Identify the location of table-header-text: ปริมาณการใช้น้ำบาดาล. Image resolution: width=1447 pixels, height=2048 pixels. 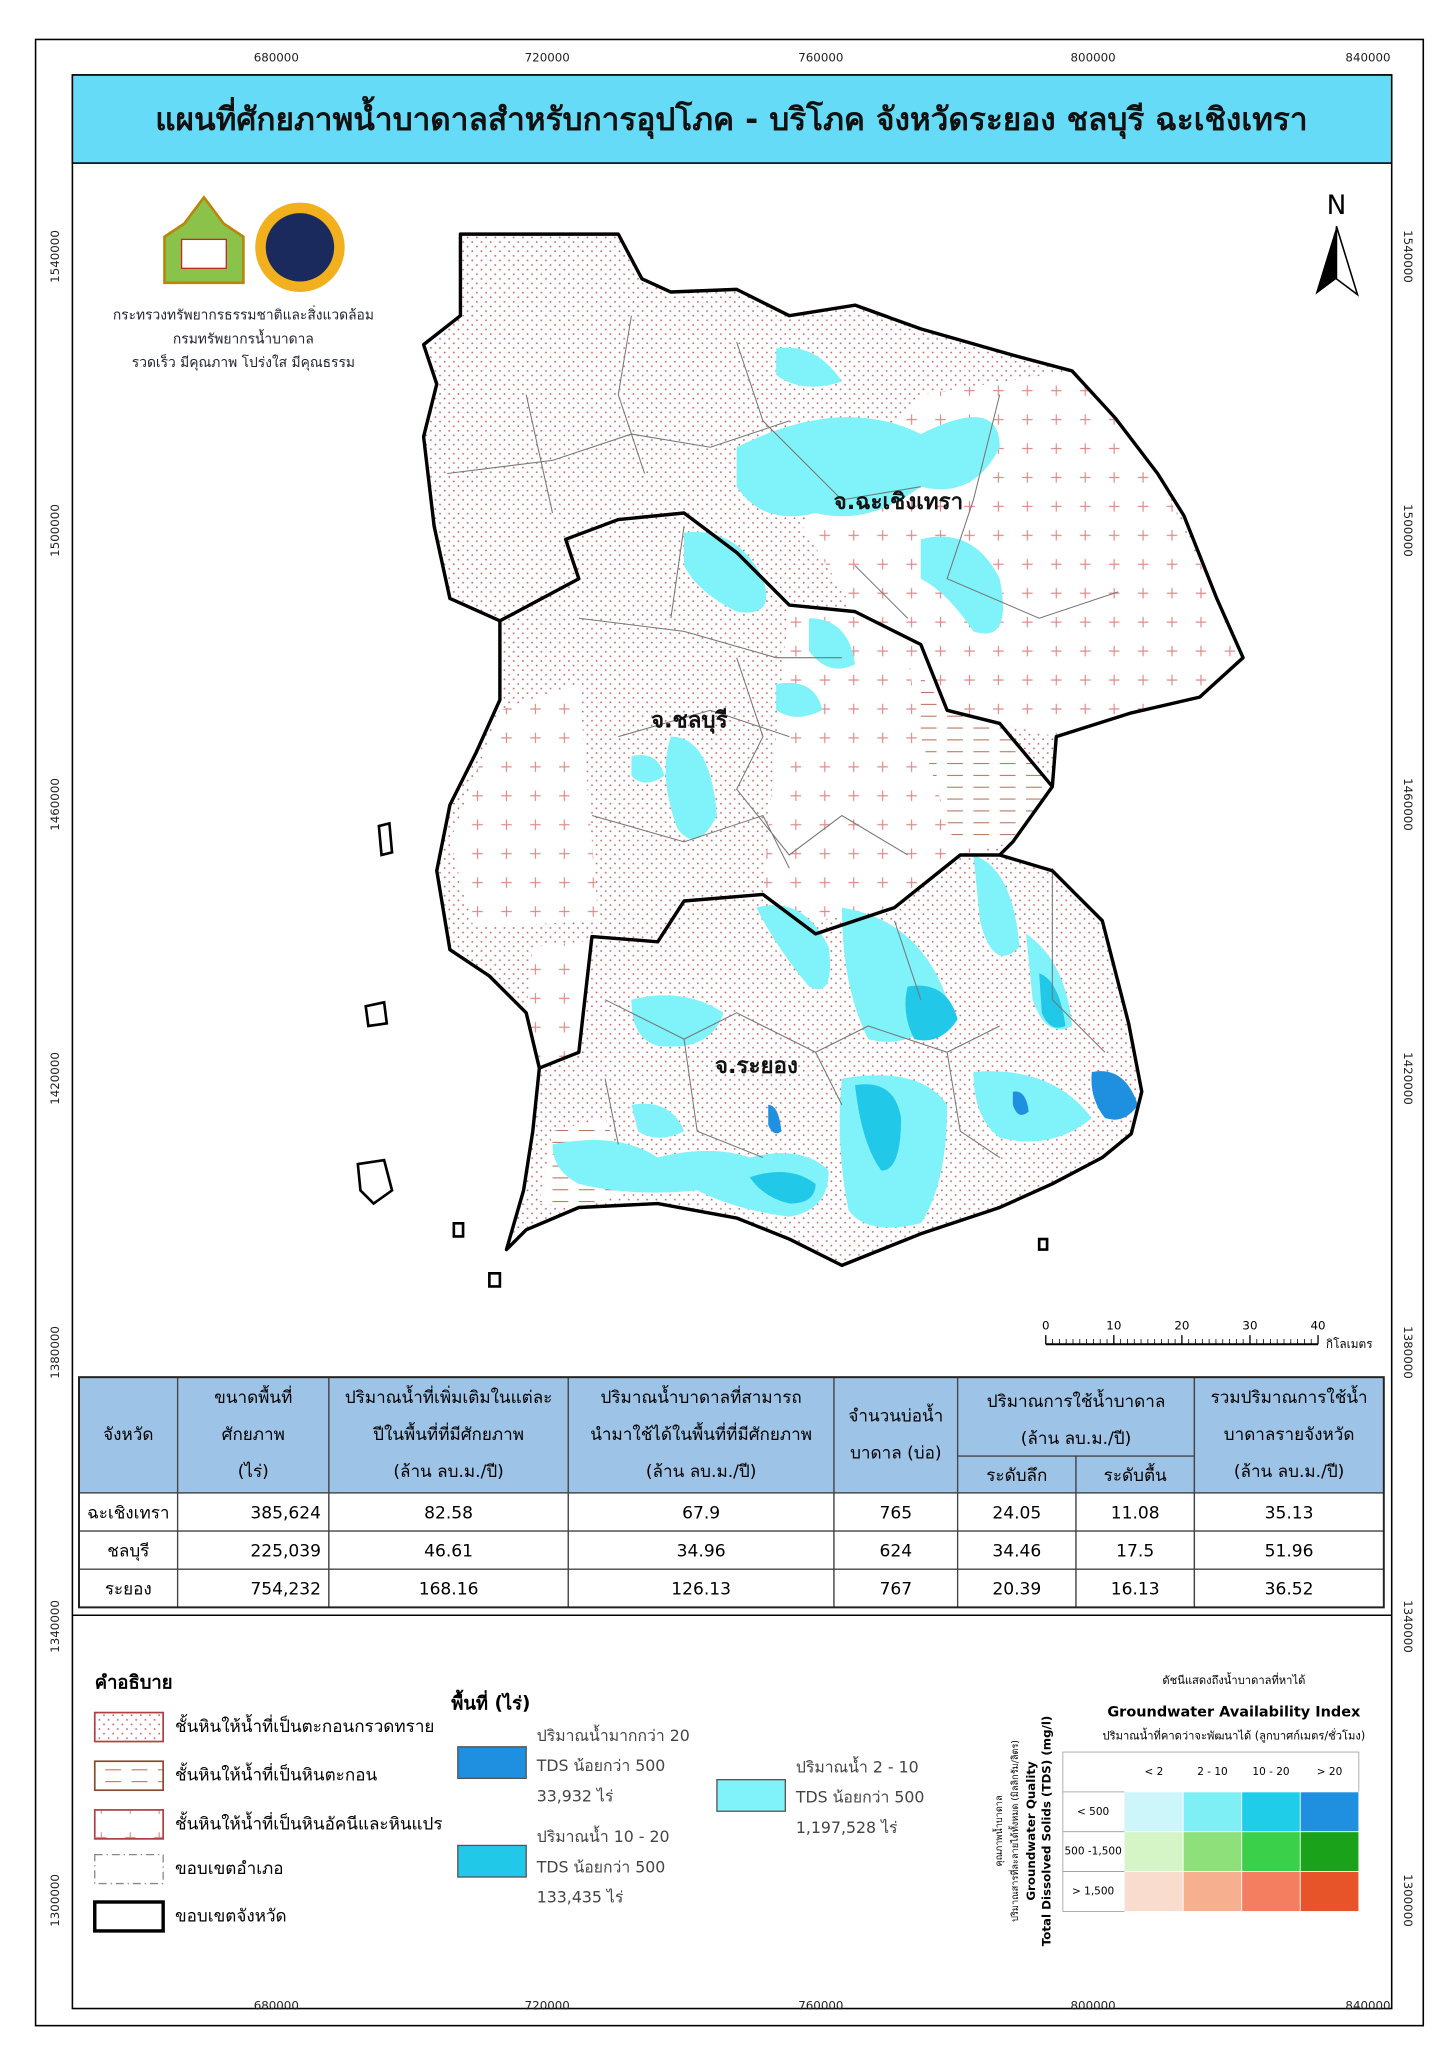
(1076, 1400).